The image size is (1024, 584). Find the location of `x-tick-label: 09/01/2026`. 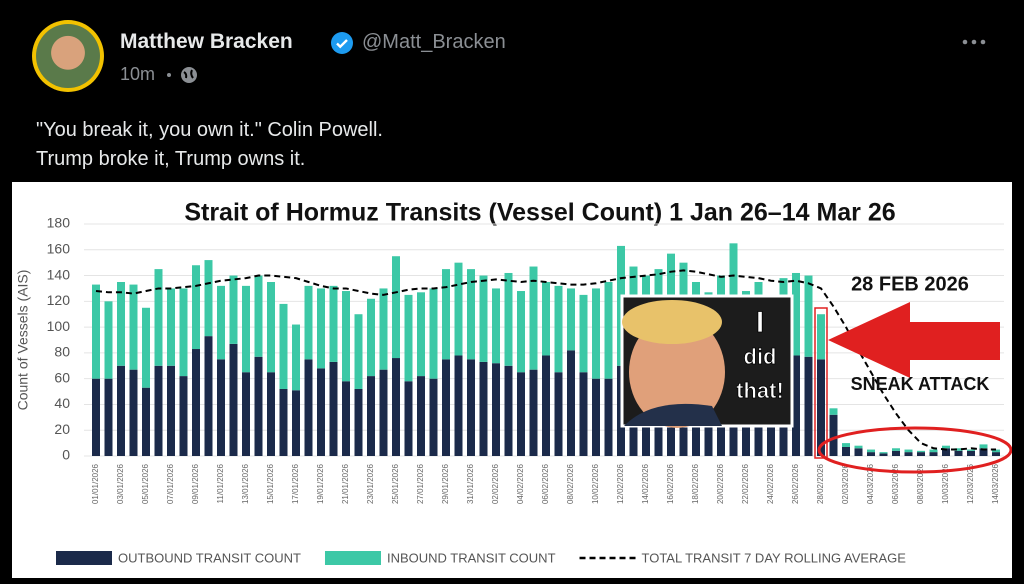

x-tick-label: 09/01/2026 is located at coordinates (195, 483).